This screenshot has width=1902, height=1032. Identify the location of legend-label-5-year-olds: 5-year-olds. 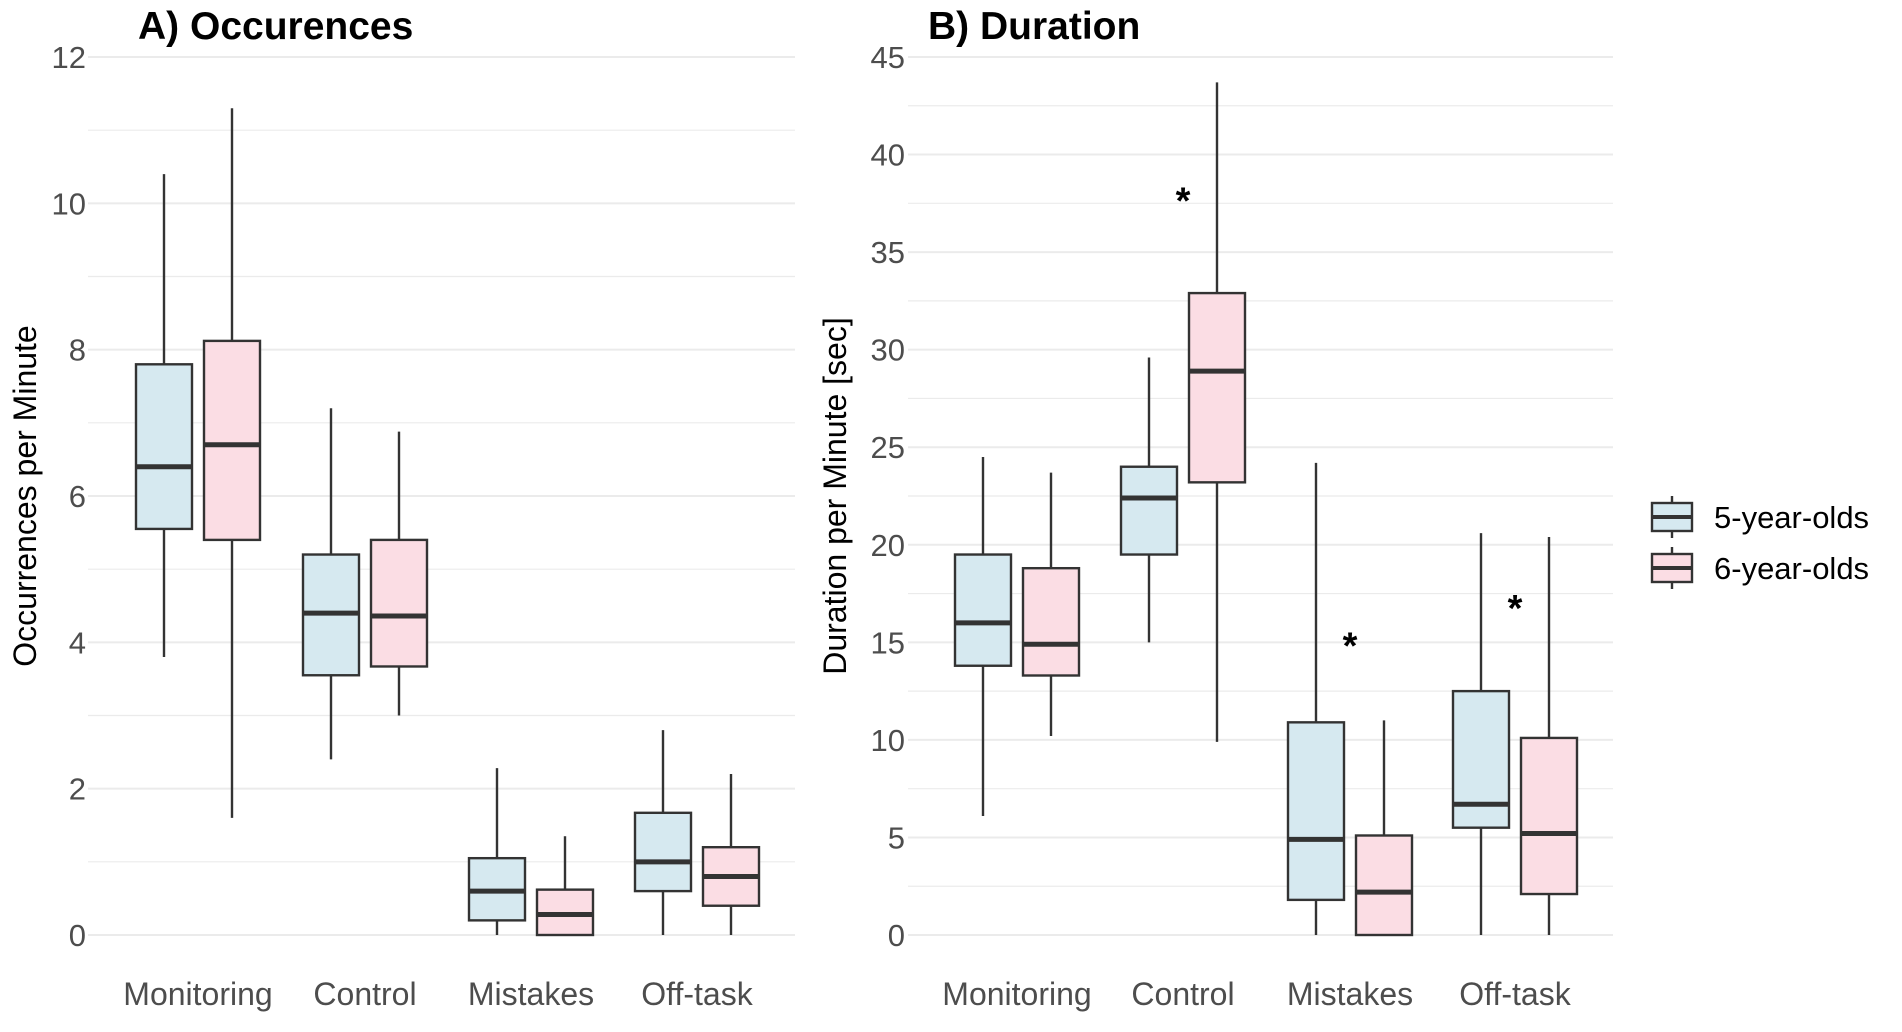
(1791, 517).